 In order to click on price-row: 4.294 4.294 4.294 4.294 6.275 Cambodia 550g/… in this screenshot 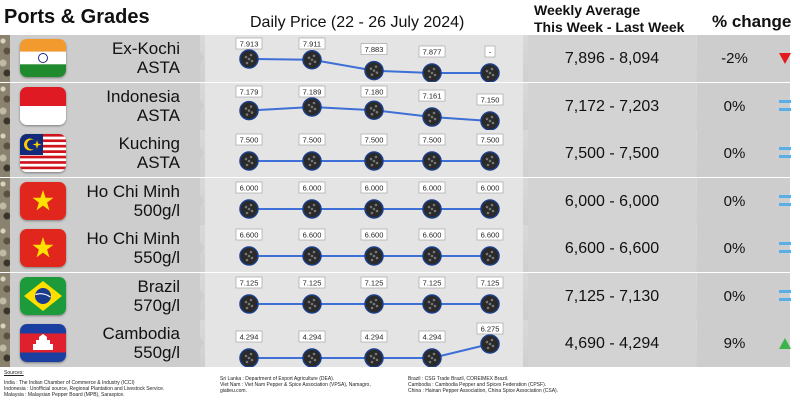, I will do `click(400, 343)`.